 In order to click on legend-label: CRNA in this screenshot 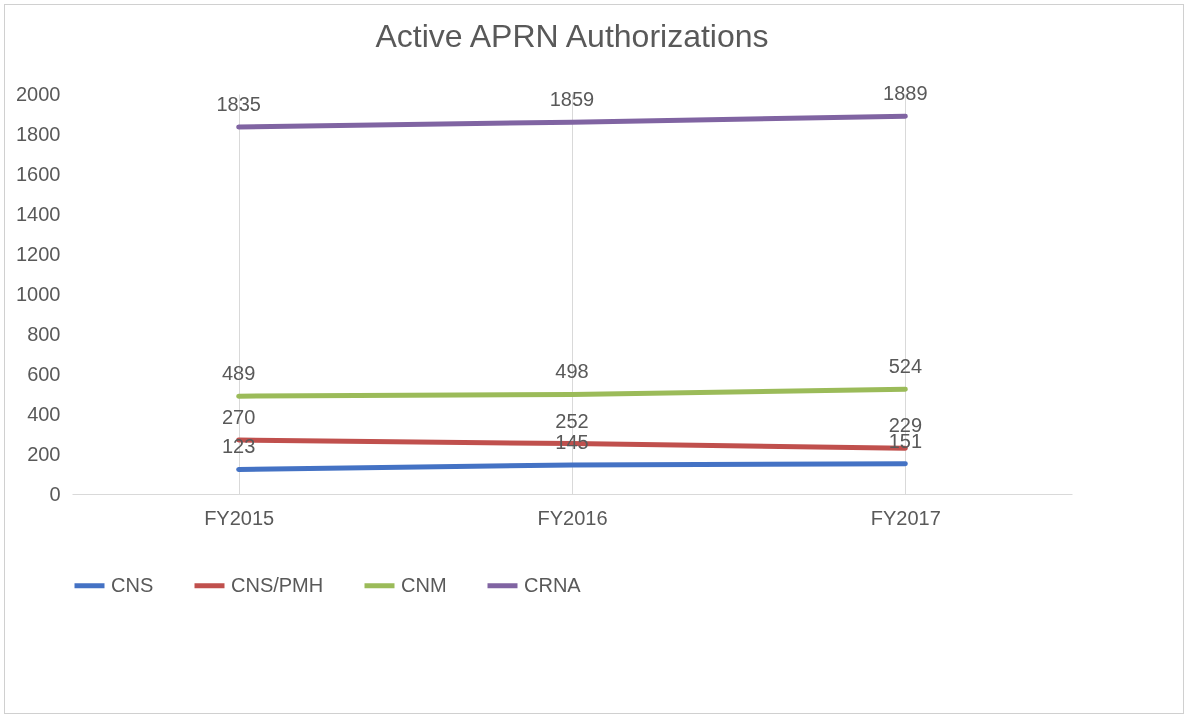, I will do `click(553, 584)`.